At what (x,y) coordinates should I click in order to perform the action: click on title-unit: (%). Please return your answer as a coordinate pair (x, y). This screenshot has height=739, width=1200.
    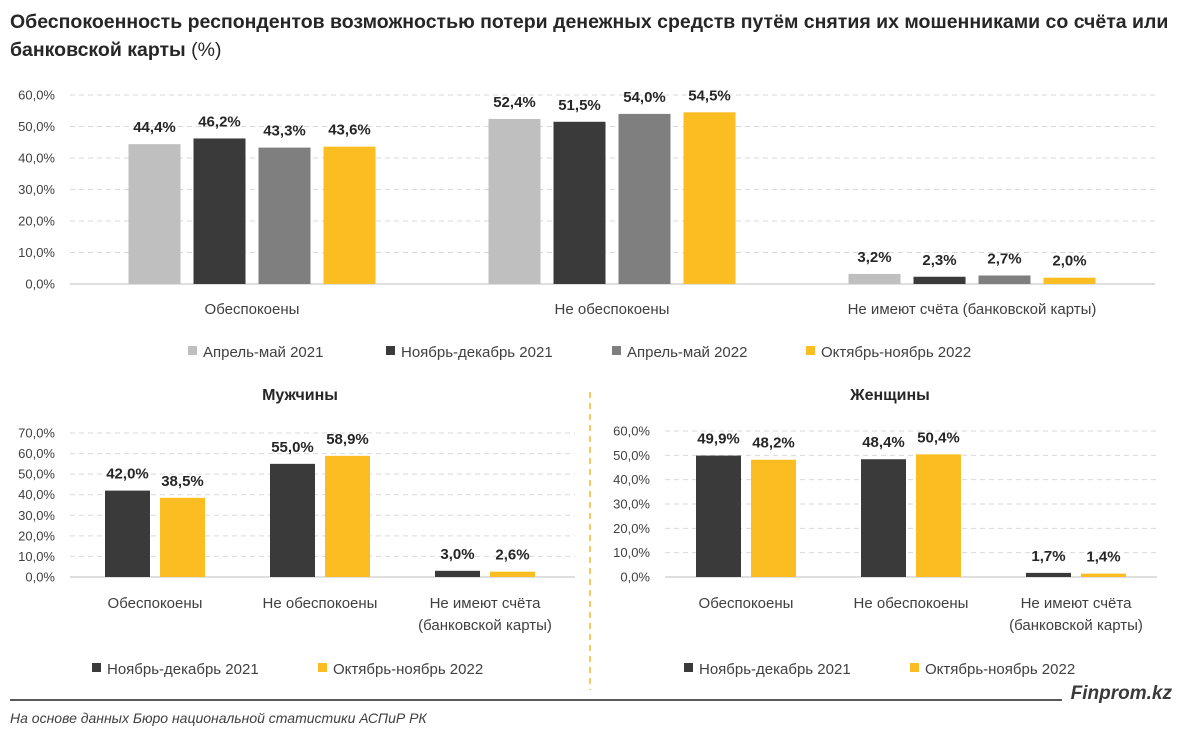
    Looking at the image, I should click on (206, 50).